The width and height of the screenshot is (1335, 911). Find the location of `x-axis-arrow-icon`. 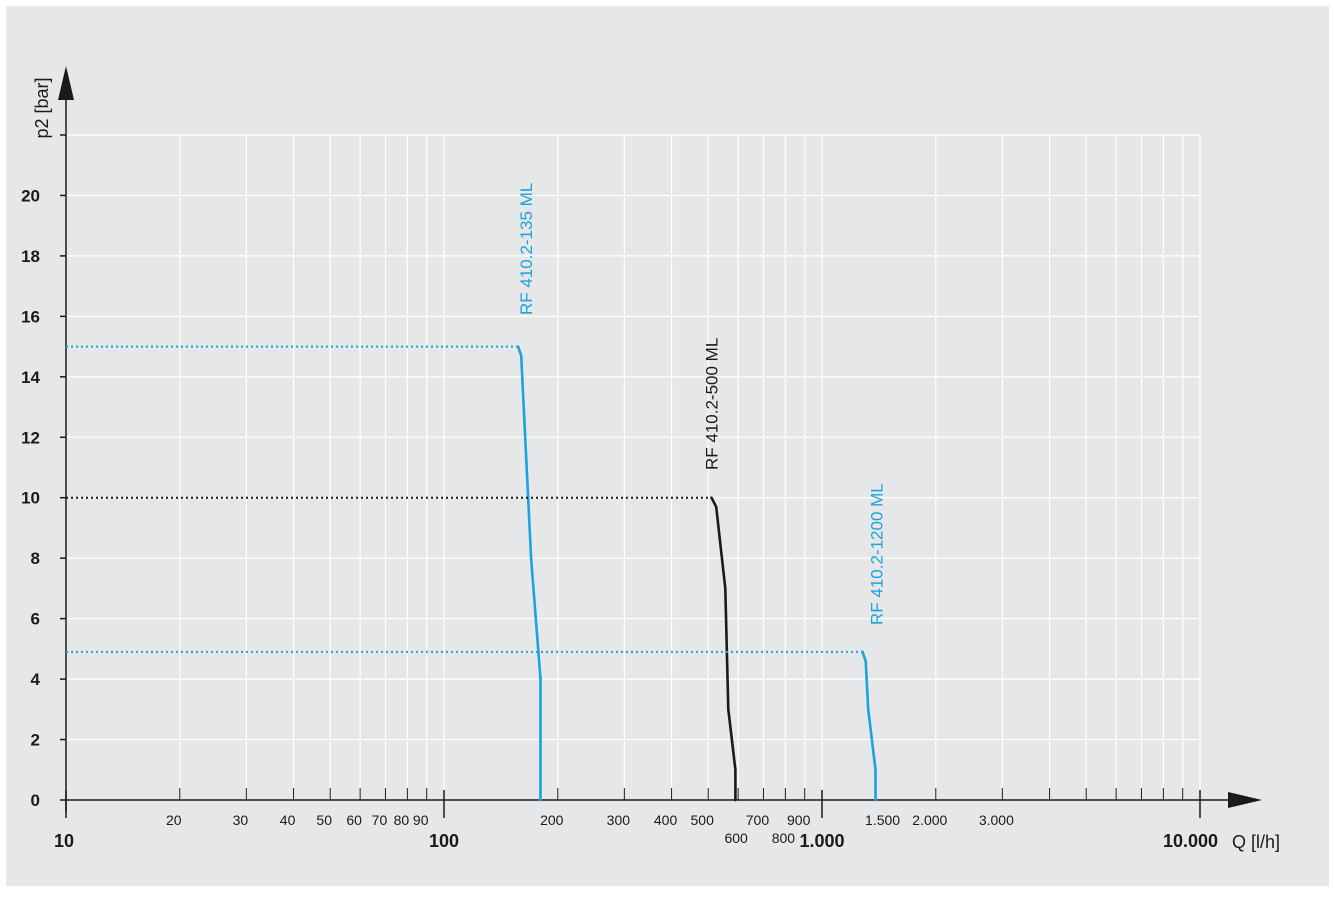

x-axis-arrow-icon is located at coordinates (1245, 800).